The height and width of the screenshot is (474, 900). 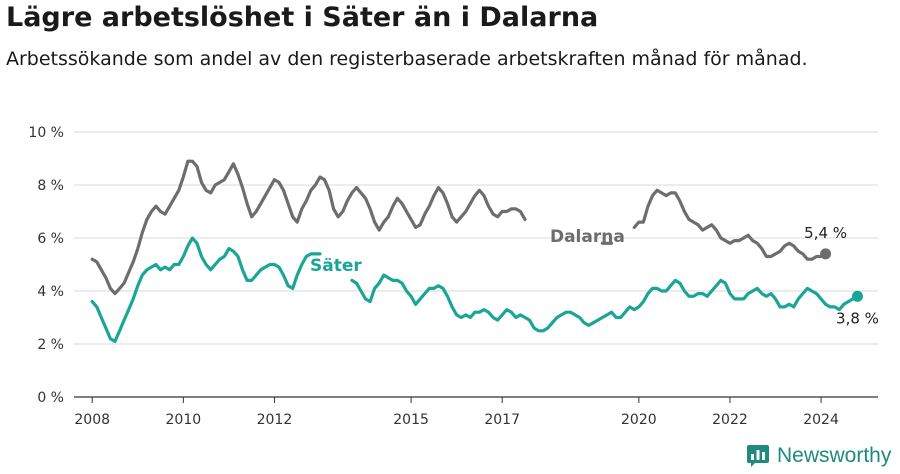 I want to click on series-label-dalarna: Dalarna, so click(x=587, y=237).